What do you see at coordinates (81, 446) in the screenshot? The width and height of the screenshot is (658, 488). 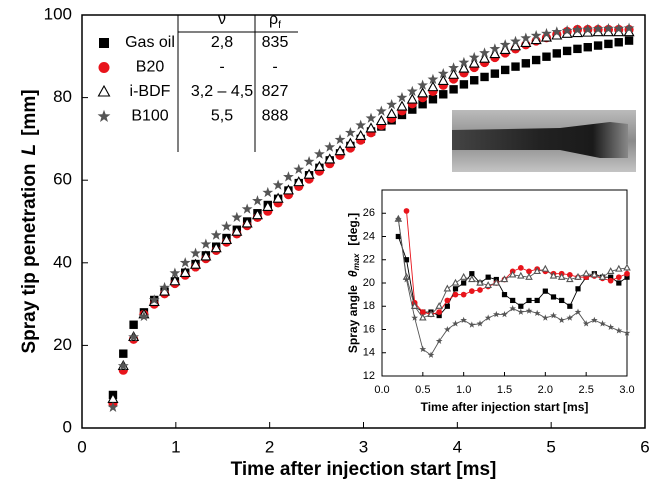 I see `x-tick-label: 0` at bounding box center [81, 446].